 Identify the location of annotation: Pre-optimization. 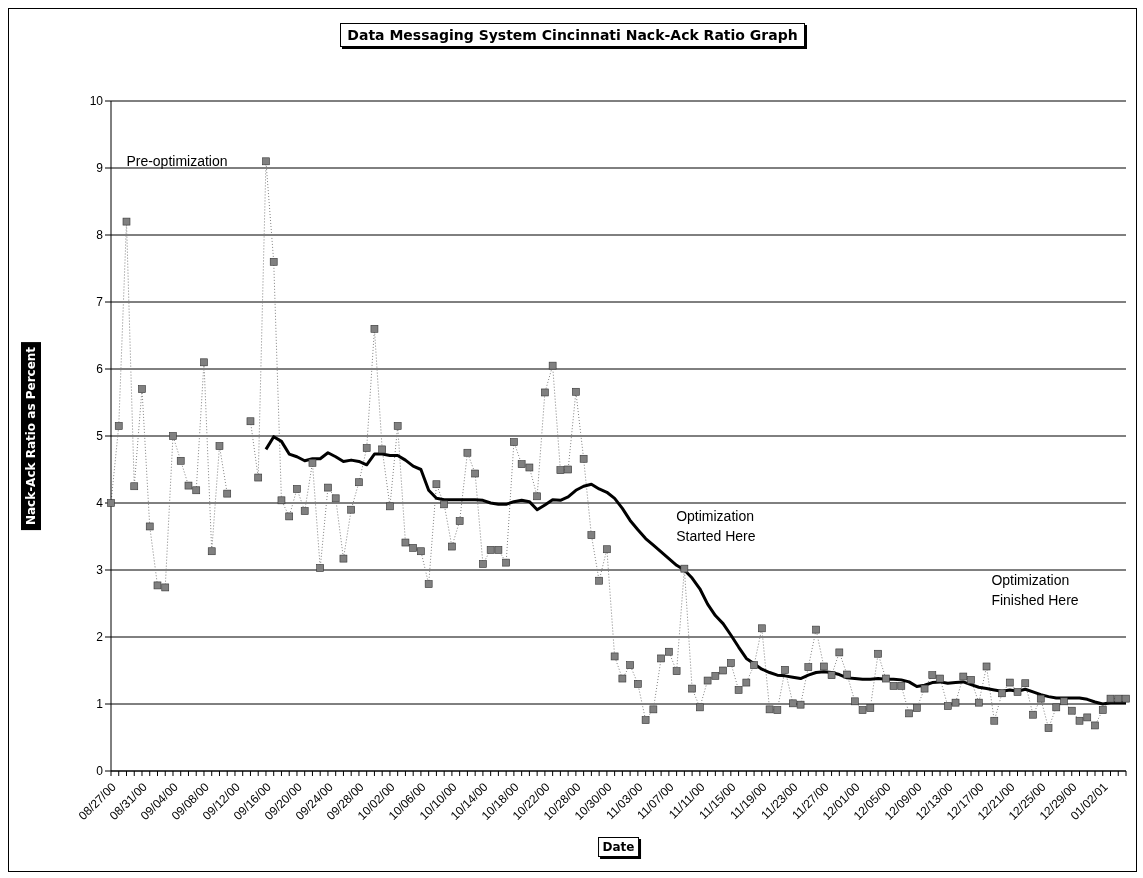
(177, 162).